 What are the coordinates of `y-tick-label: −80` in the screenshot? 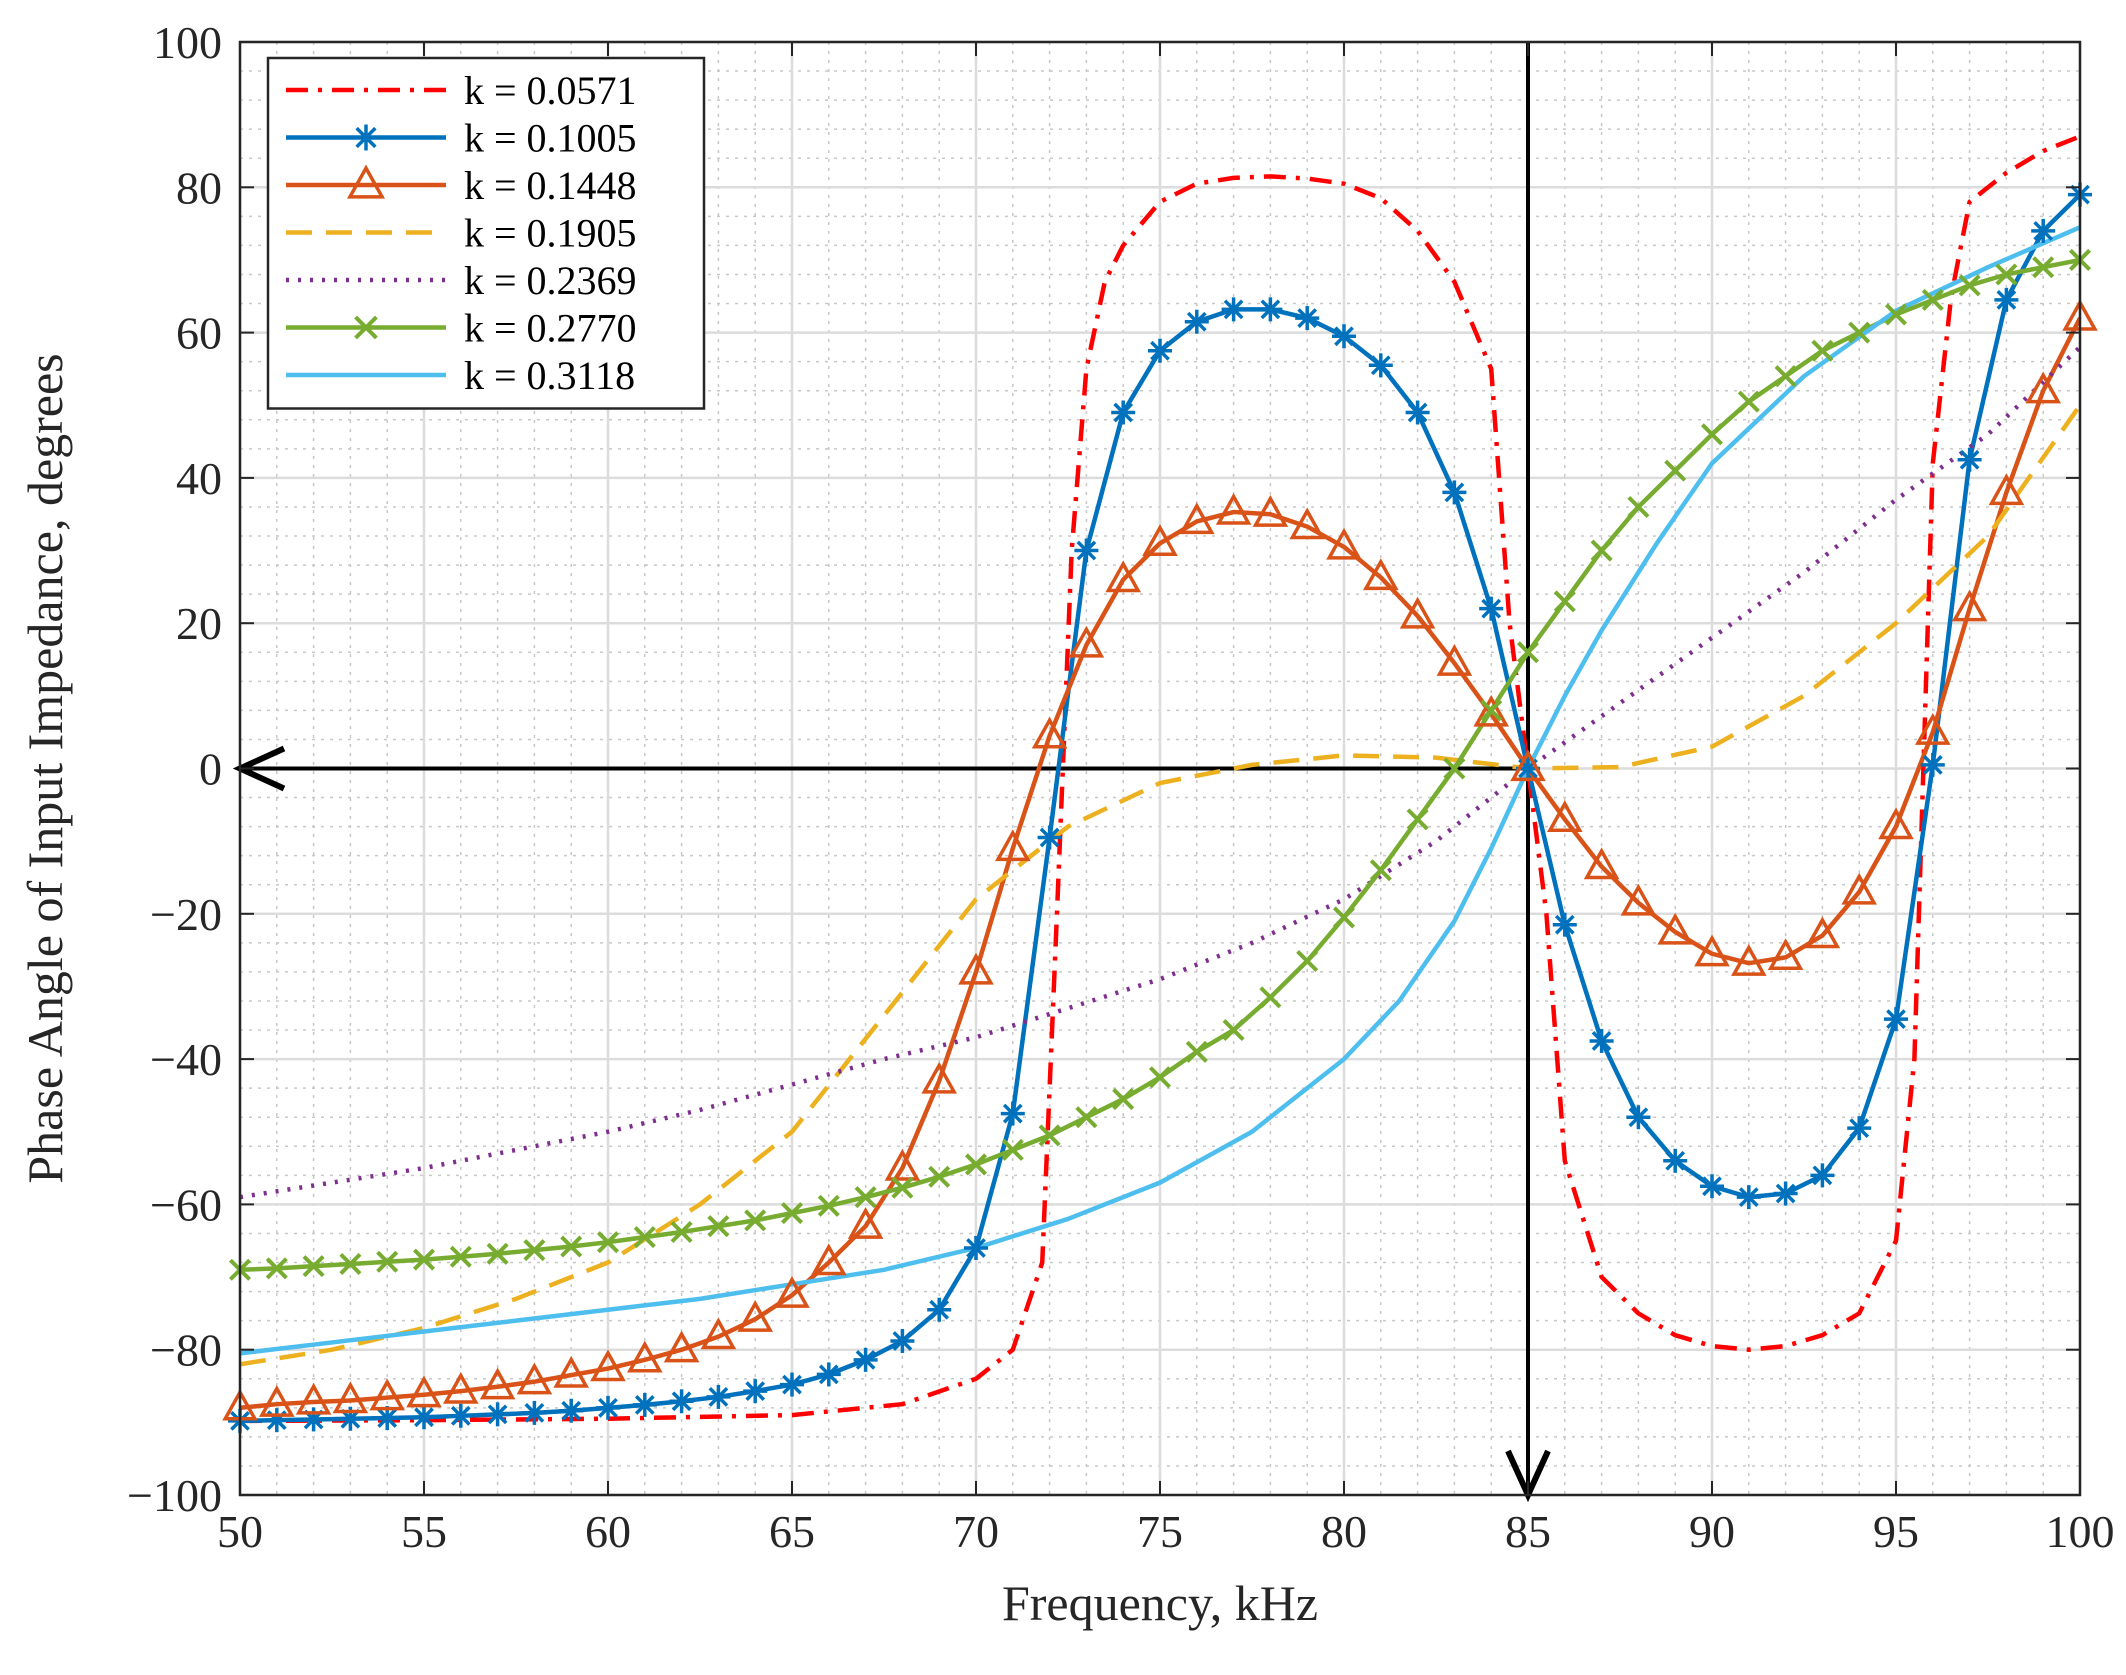 It's located at (186, 1350).